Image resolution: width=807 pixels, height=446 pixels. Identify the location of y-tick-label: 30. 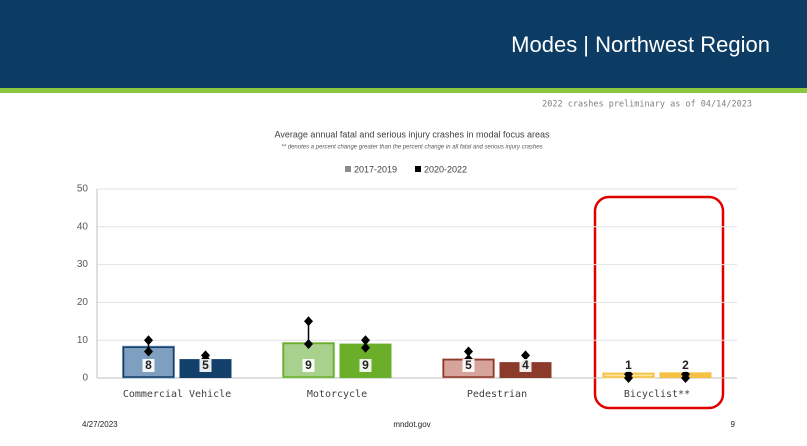
(83, 264).